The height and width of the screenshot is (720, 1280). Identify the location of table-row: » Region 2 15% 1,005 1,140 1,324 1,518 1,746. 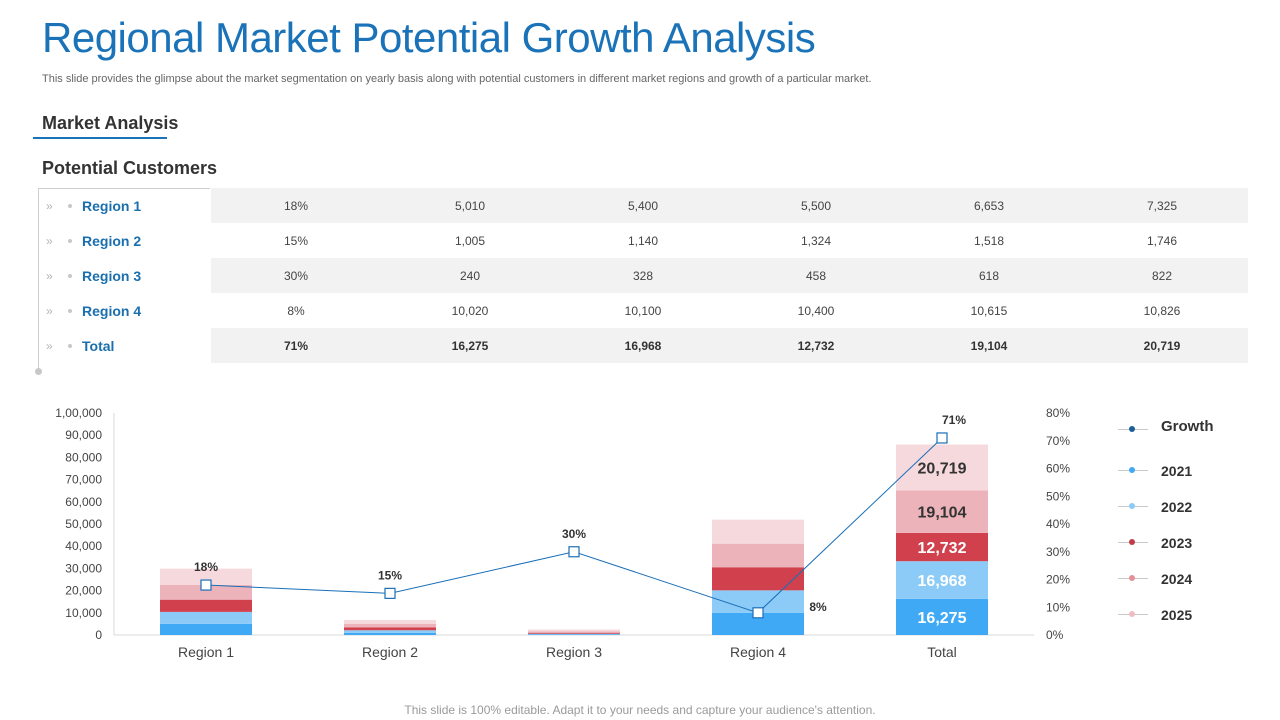
(644, 240).